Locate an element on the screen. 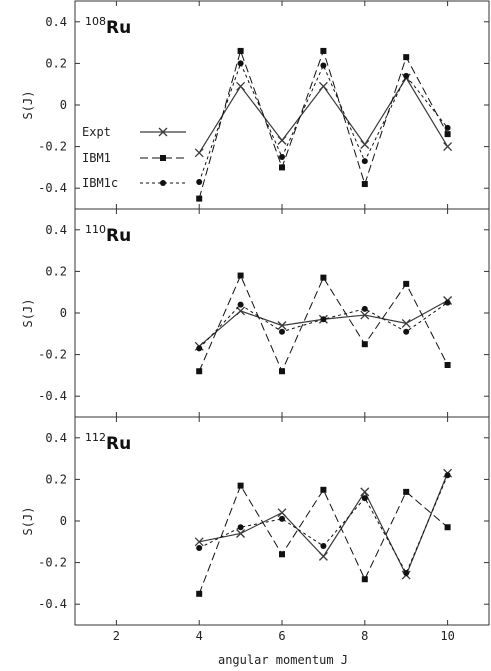 The image size is (491, 671). isotope-mass: 108 is located at coordinates (95, 21).